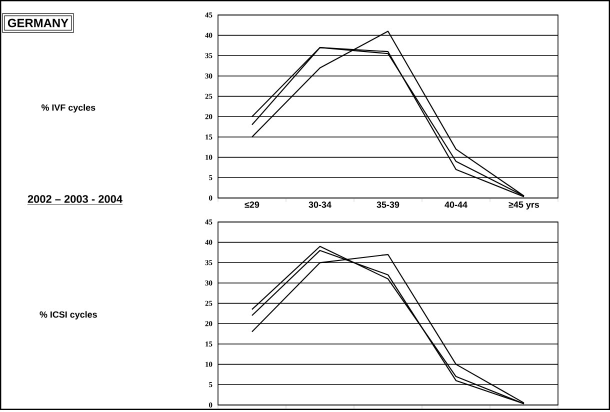 This screenshot has width=610, height=412. I want to click on text: GERMANY, so click(38, 23).